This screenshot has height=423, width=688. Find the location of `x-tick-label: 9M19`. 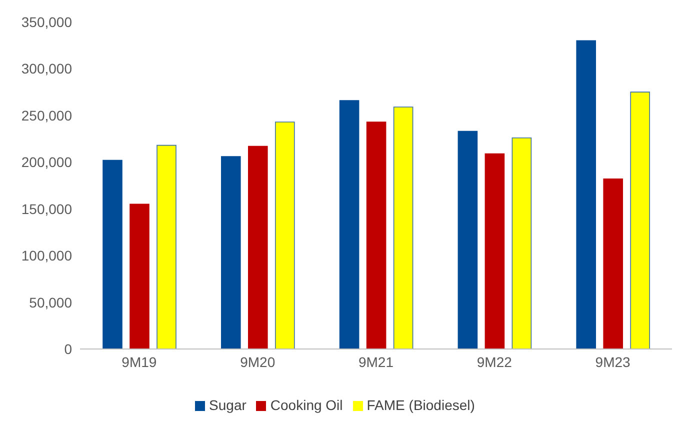

x-tick-label: 9M19 is located at coordinates (139, 362).